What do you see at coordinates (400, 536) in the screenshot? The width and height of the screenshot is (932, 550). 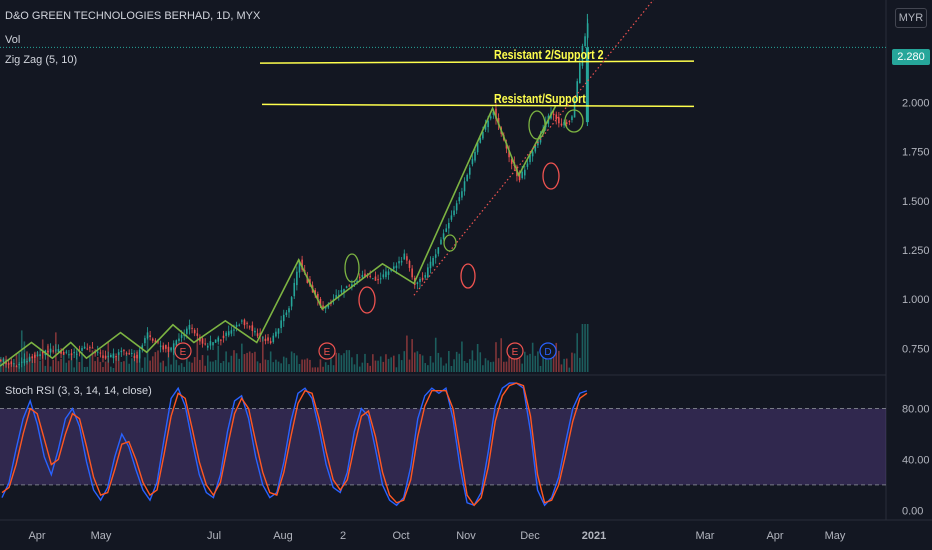 I see `time-tick-label: Oct` at bounding box center [400, 536].